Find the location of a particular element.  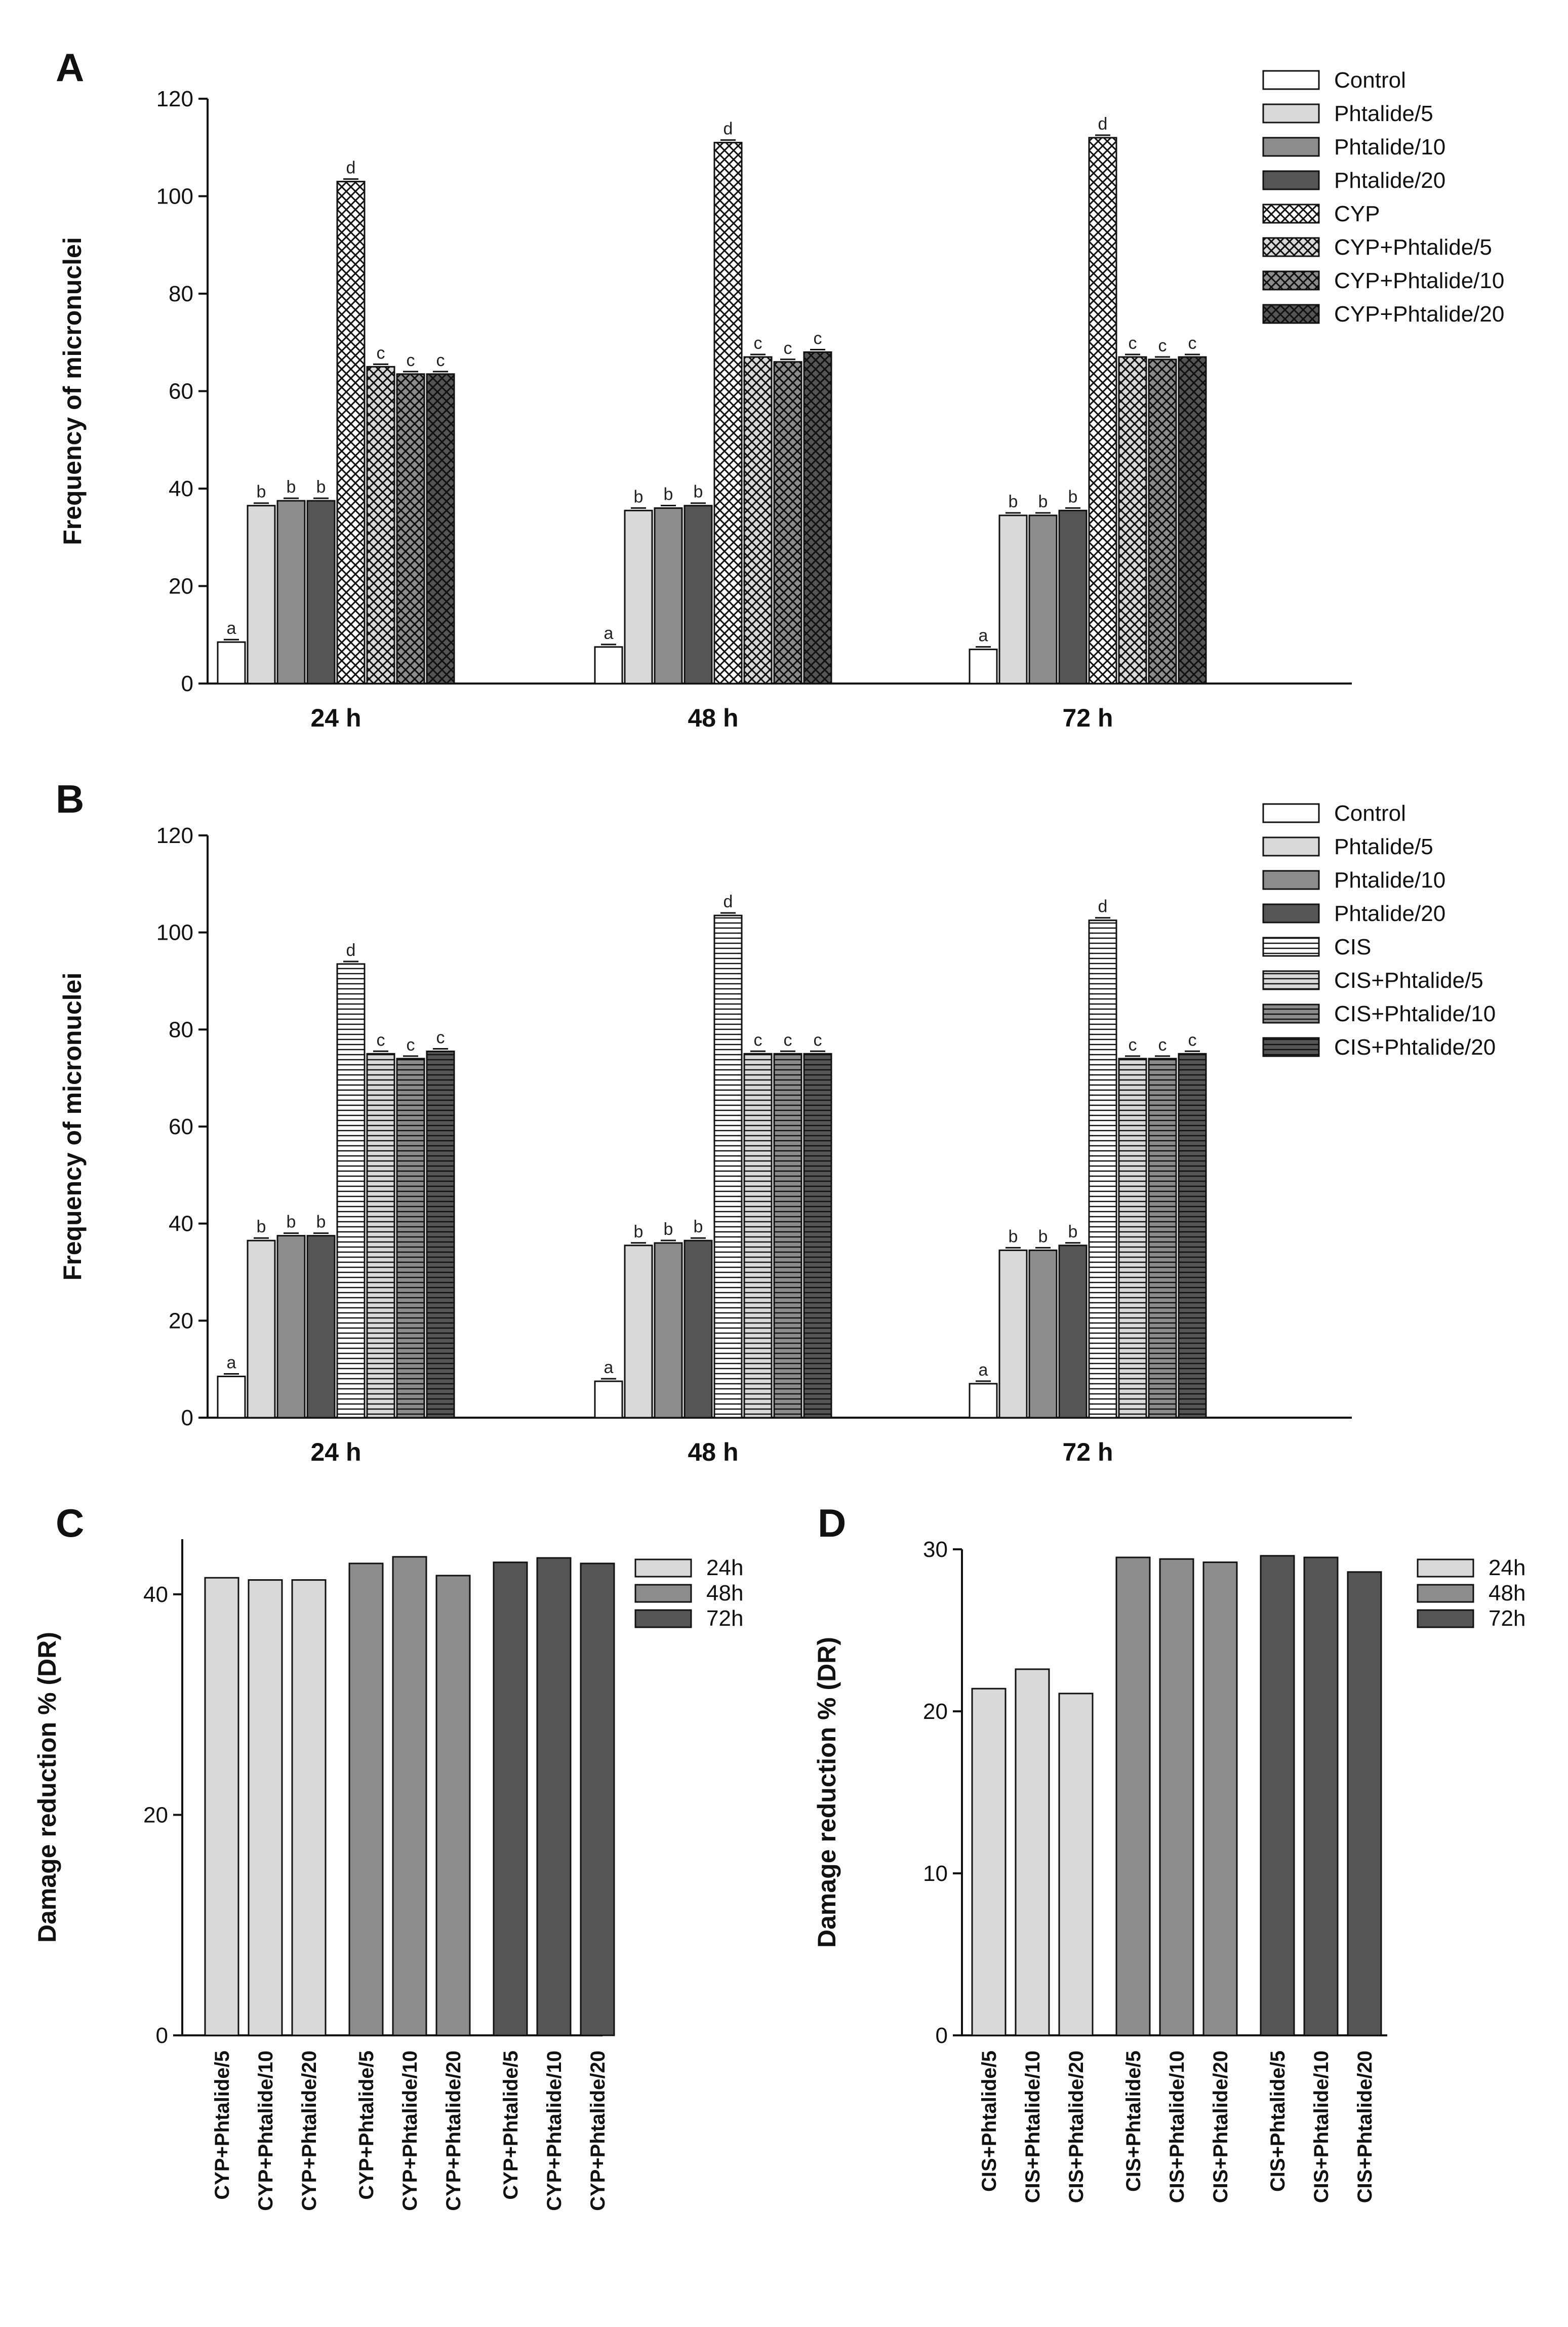

legend-label: Phtalide/10 is located at coordinates (1390, 147).